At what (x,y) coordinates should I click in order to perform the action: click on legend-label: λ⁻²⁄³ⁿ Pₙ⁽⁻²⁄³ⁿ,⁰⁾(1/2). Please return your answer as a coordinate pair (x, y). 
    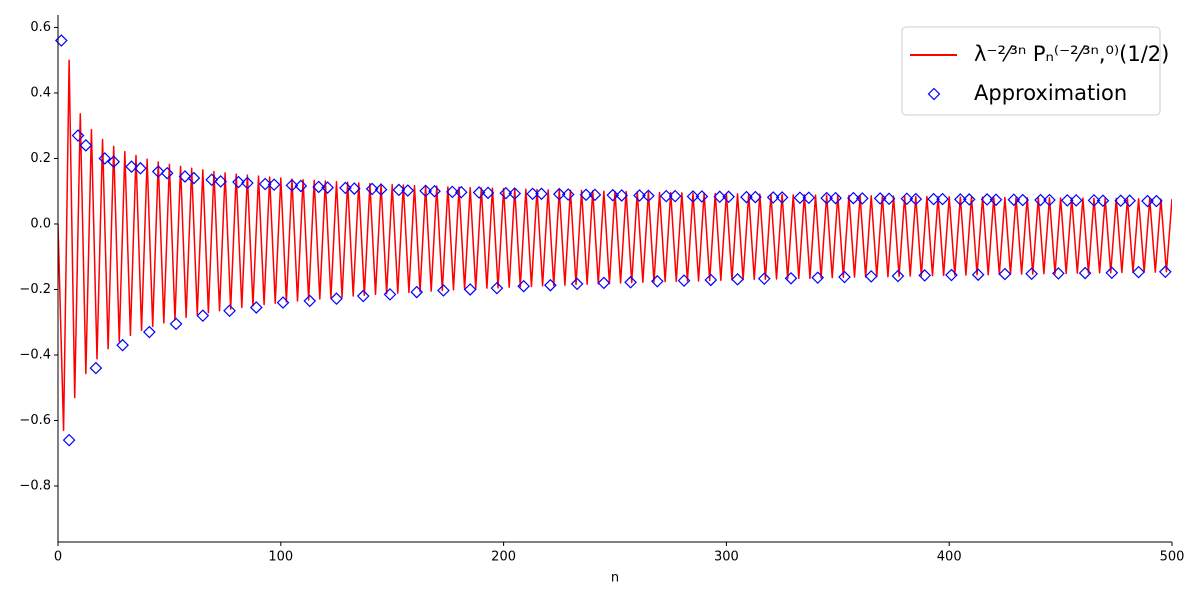
    Looking at the image, I should click on (1071, 54).